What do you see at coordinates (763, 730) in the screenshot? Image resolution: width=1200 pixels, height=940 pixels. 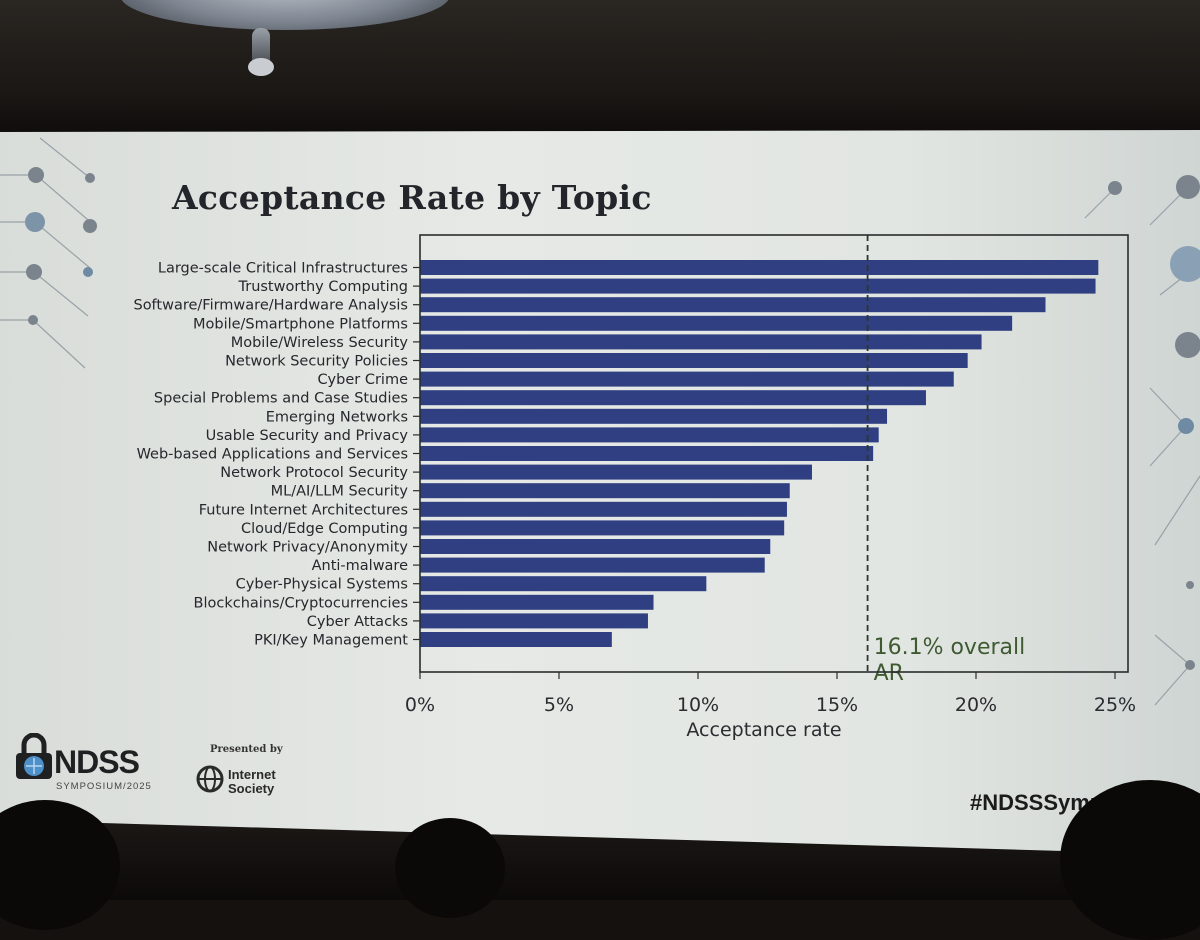 I see `x-axis-title: Acceptance rate` at bounding box center [763, 730].